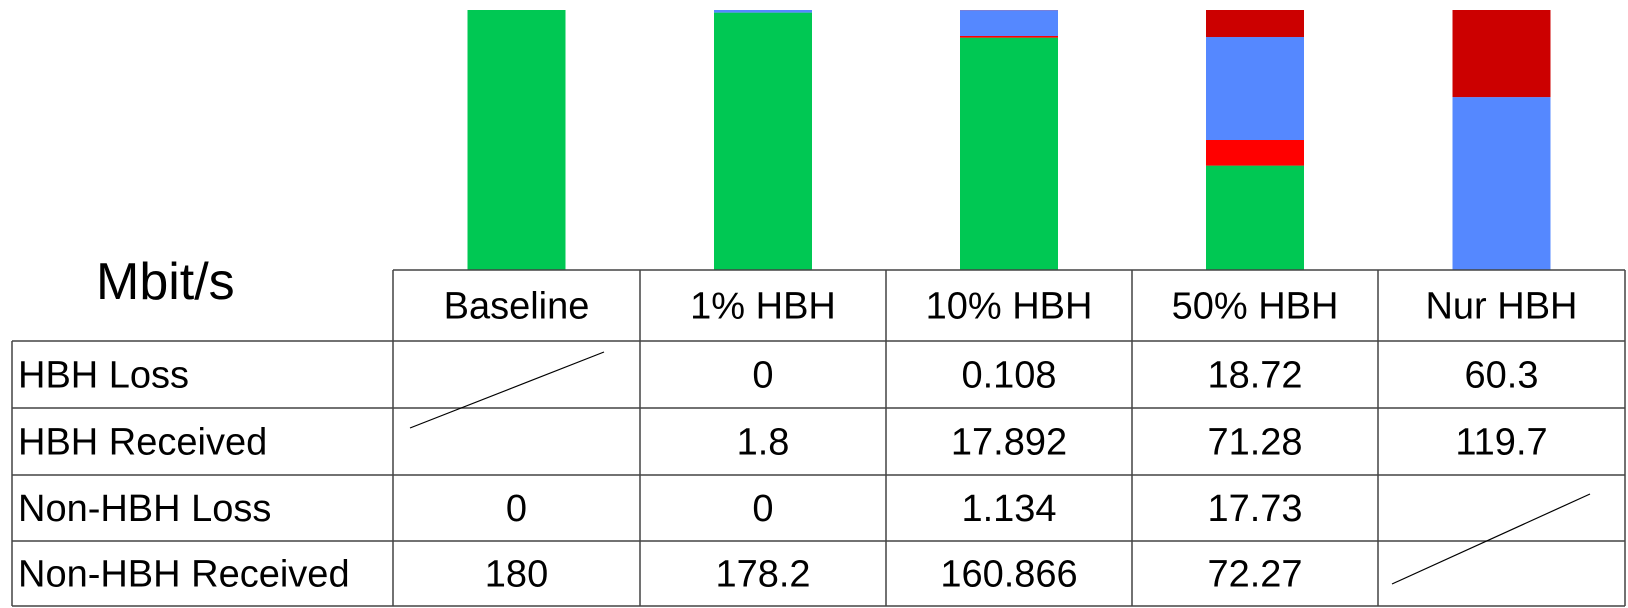  Describe the element at coordinates (1501, 307) in the screenshot. I see `table-header-5: Nur HBH` at that location.